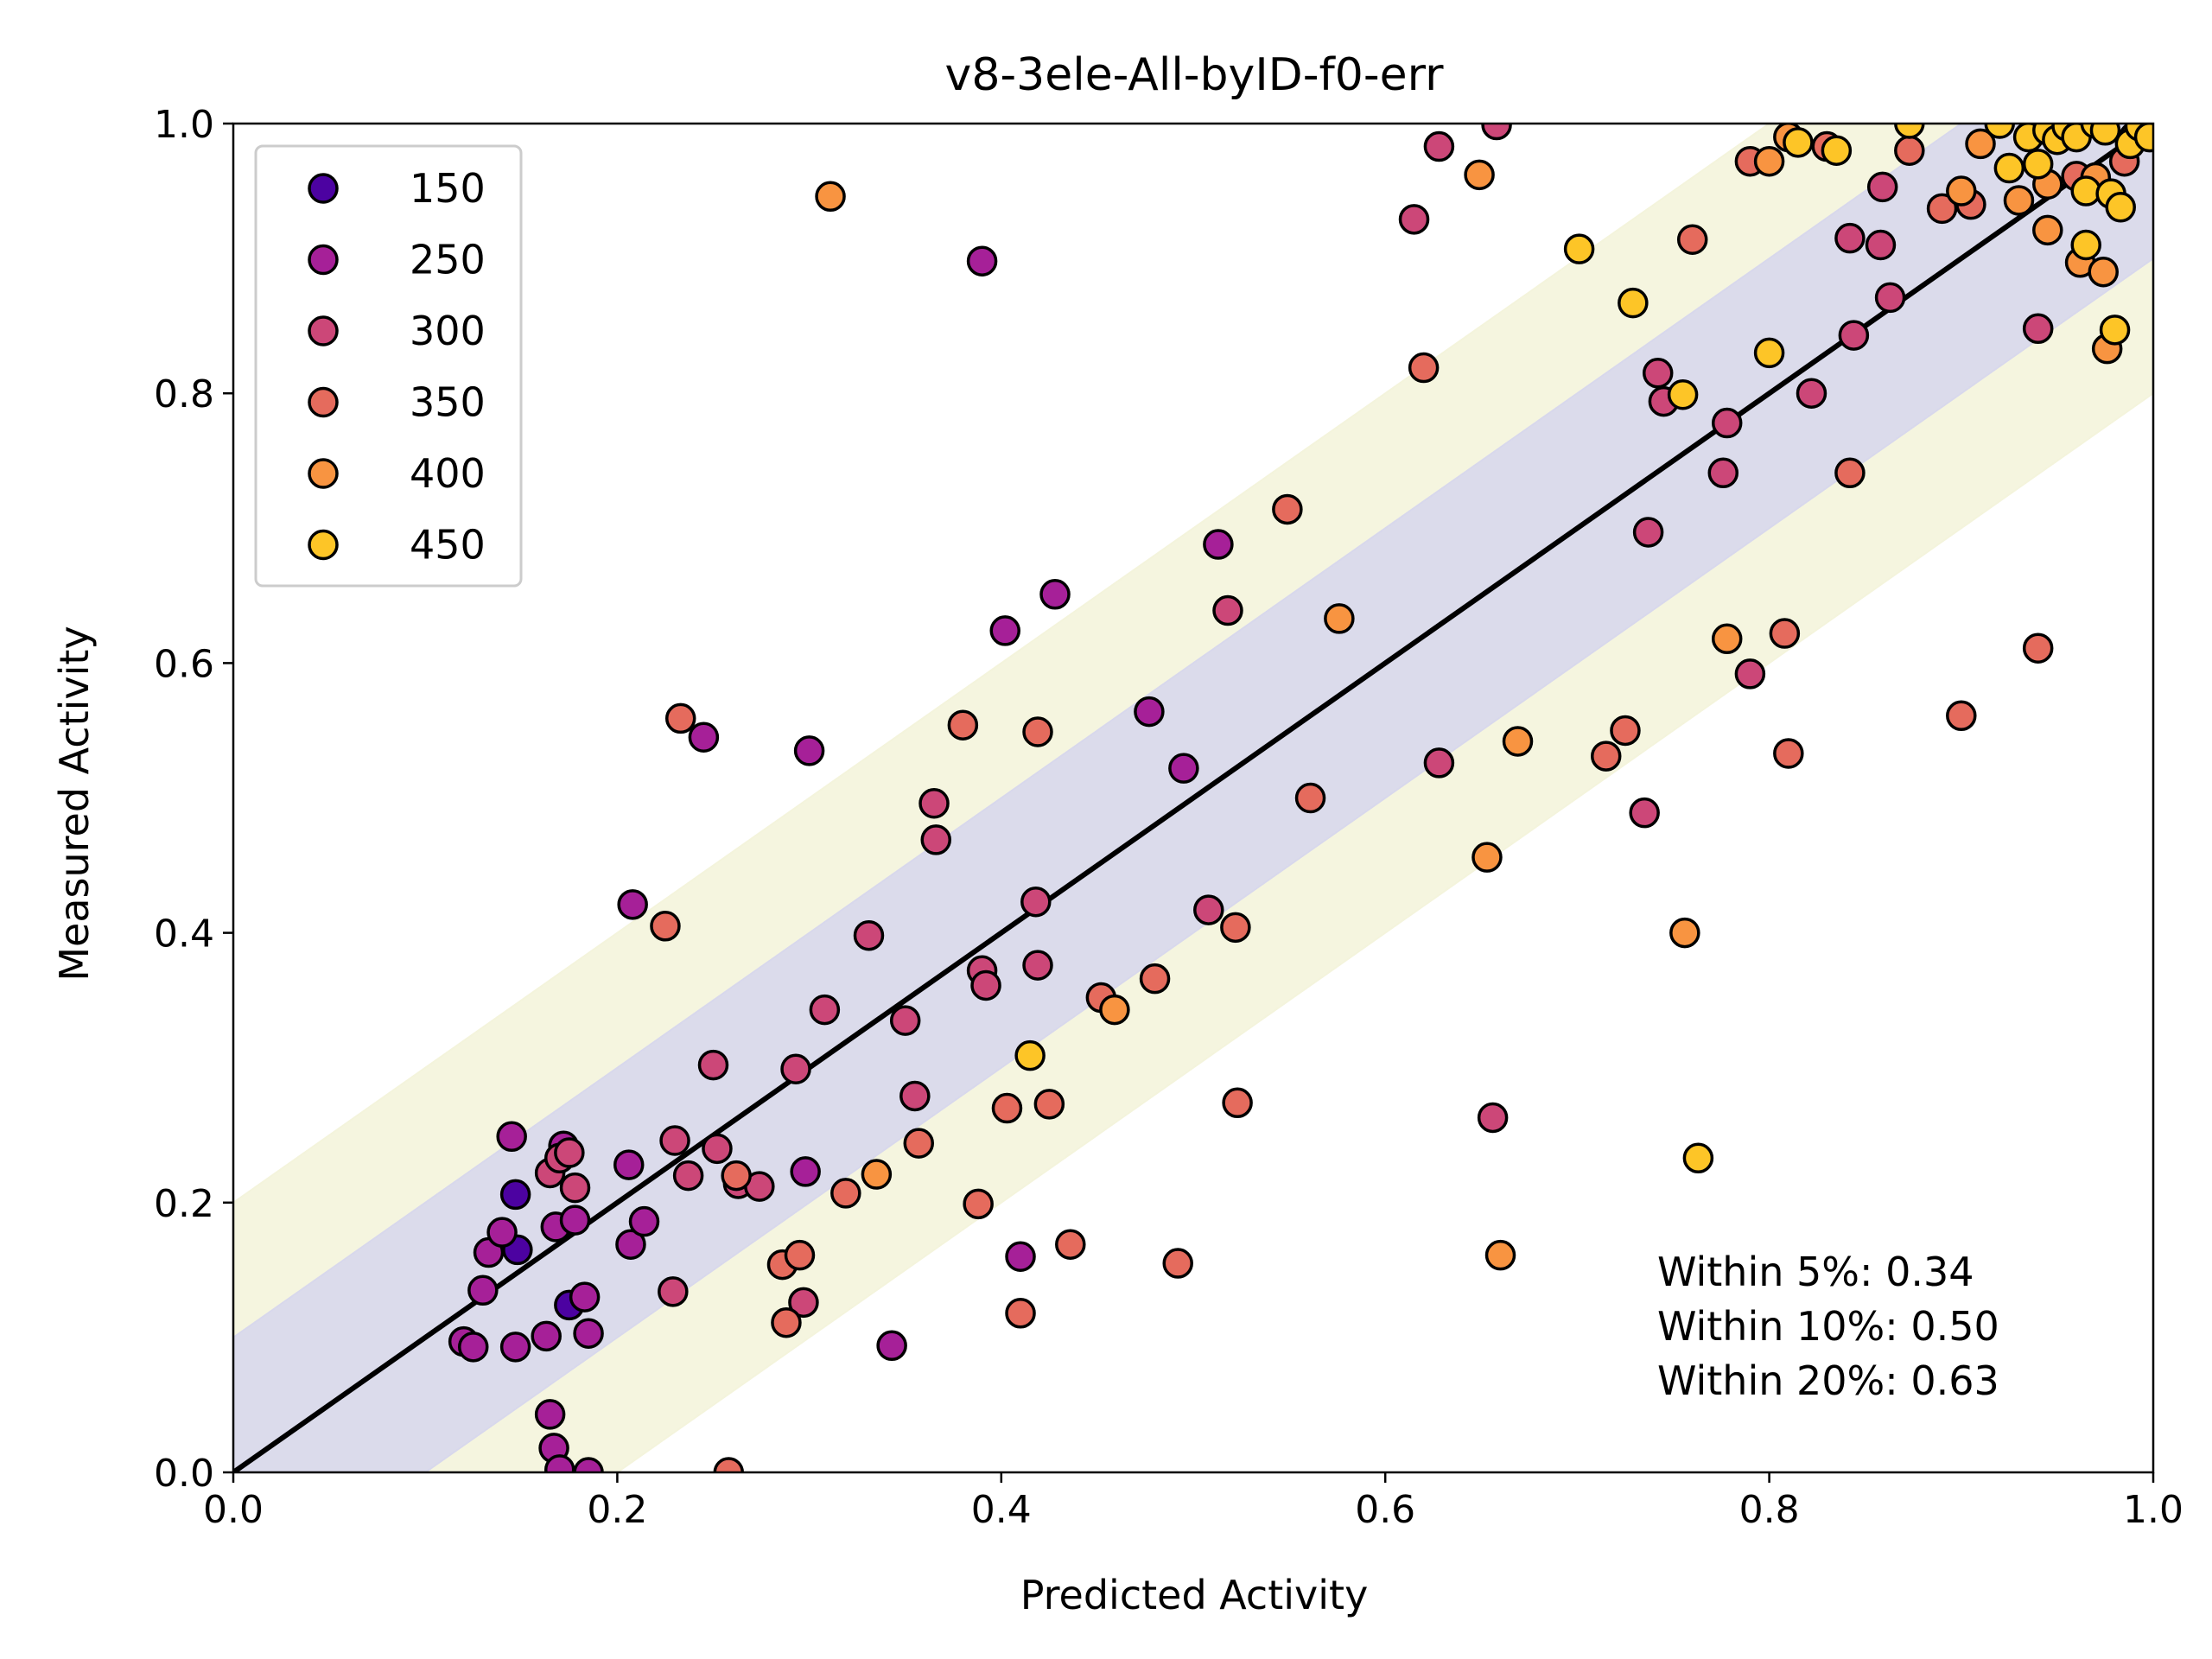 The height and width of the screenshot is (1659, 2212). What do you see at coordinates (1815, 1272) in the screenshot?
I see `stats-line: Within 5%: 0.34` at bounding box center [1815, 1272].